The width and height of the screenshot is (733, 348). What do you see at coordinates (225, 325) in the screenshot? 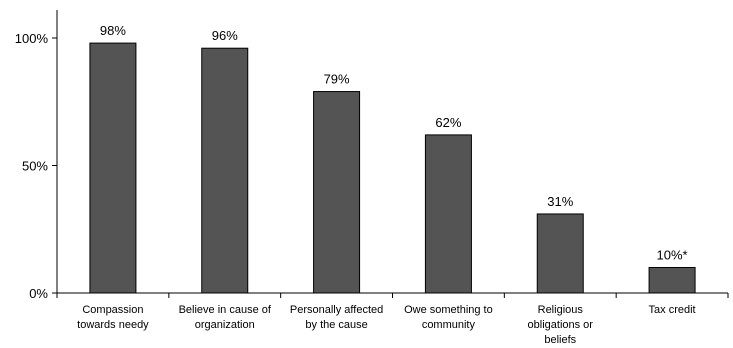
I see `category-label: organization` at bounding box center [225, 325].